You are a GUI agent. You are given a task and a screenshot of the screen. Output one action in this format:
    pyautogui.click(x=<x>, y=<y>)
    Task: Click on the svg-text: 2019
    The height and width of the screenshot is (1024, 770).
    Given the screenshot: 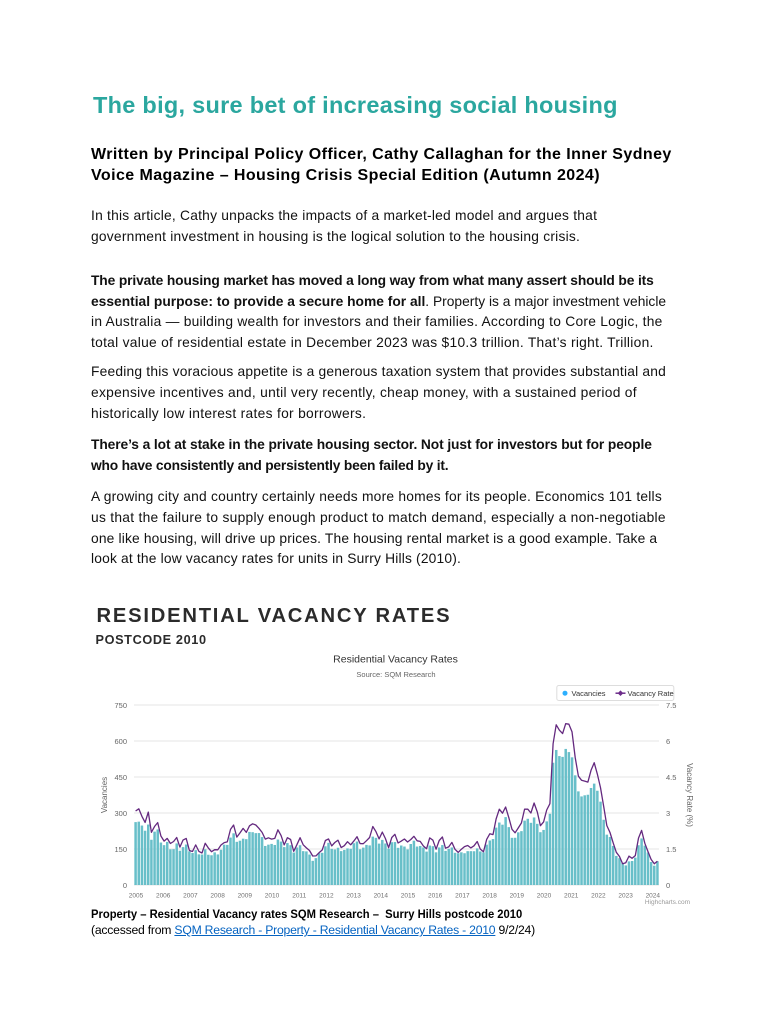 What is the action you would take?
    pyautogui.click(x=517, y=896)
    